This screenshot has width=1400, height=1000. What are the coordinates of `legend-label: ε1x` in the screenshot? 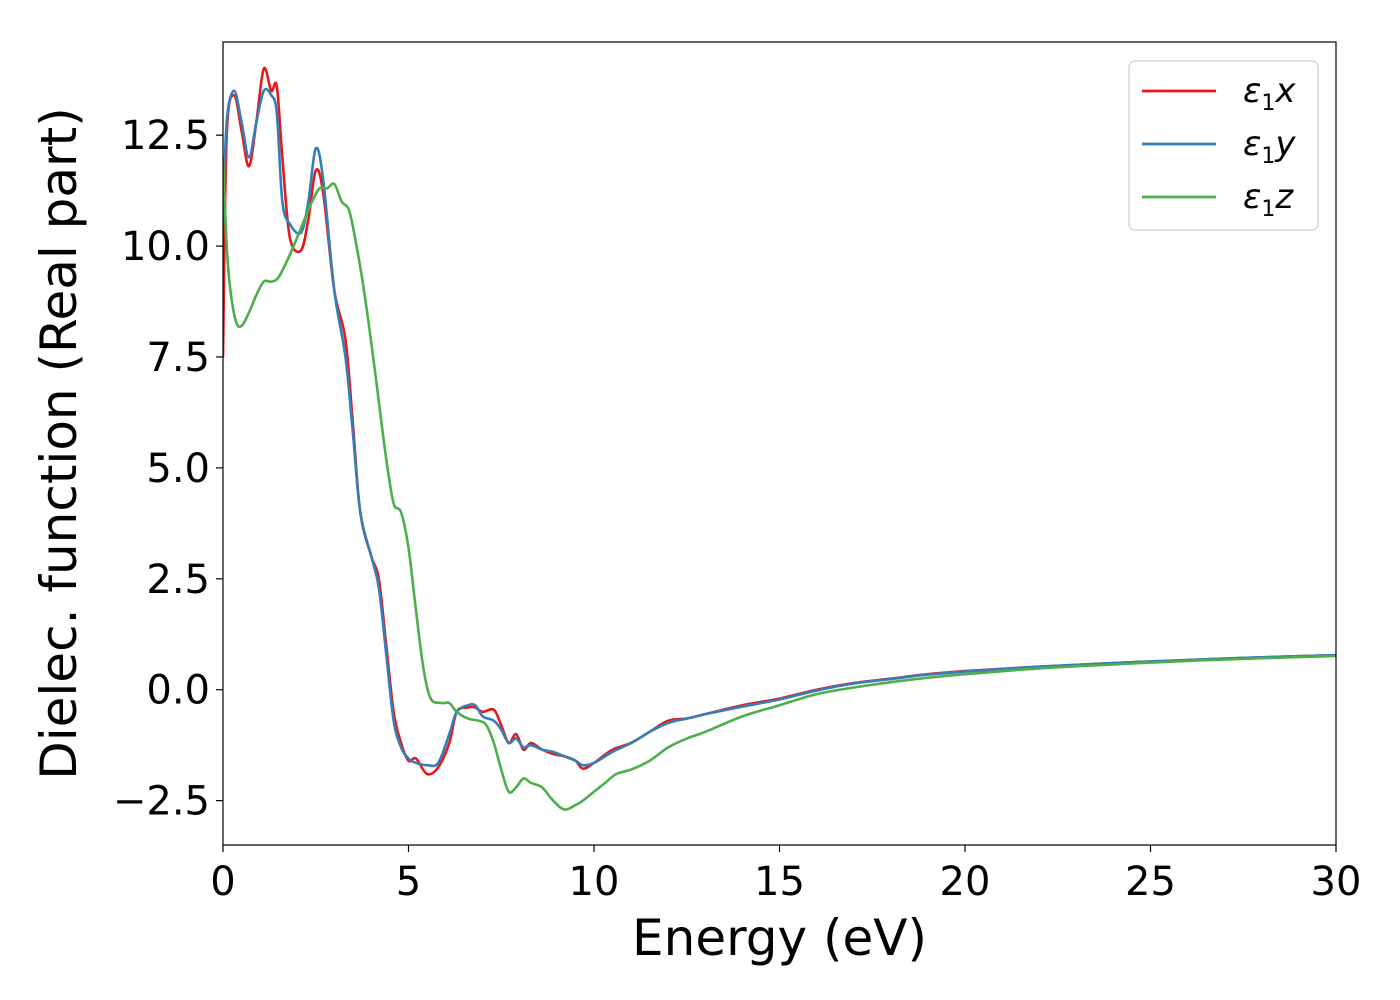 It's located at (1269, 93).